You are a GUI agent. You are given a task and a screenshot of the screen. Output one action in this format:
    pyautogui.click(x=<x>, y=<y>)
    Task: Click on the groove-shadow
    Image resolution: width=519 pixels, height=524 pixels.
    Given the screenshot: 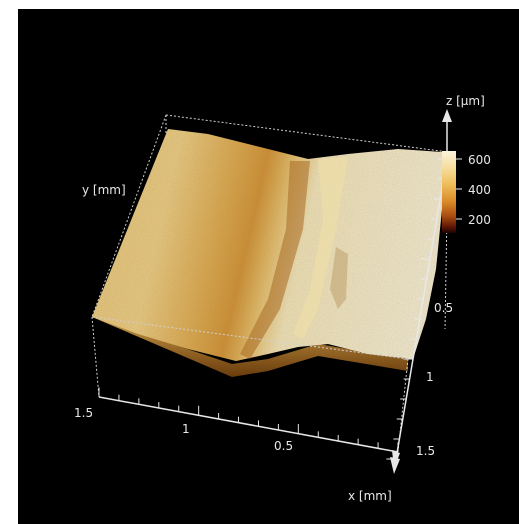 What is the action you would take?
    pyautogui.click(x=275, y=260)
    